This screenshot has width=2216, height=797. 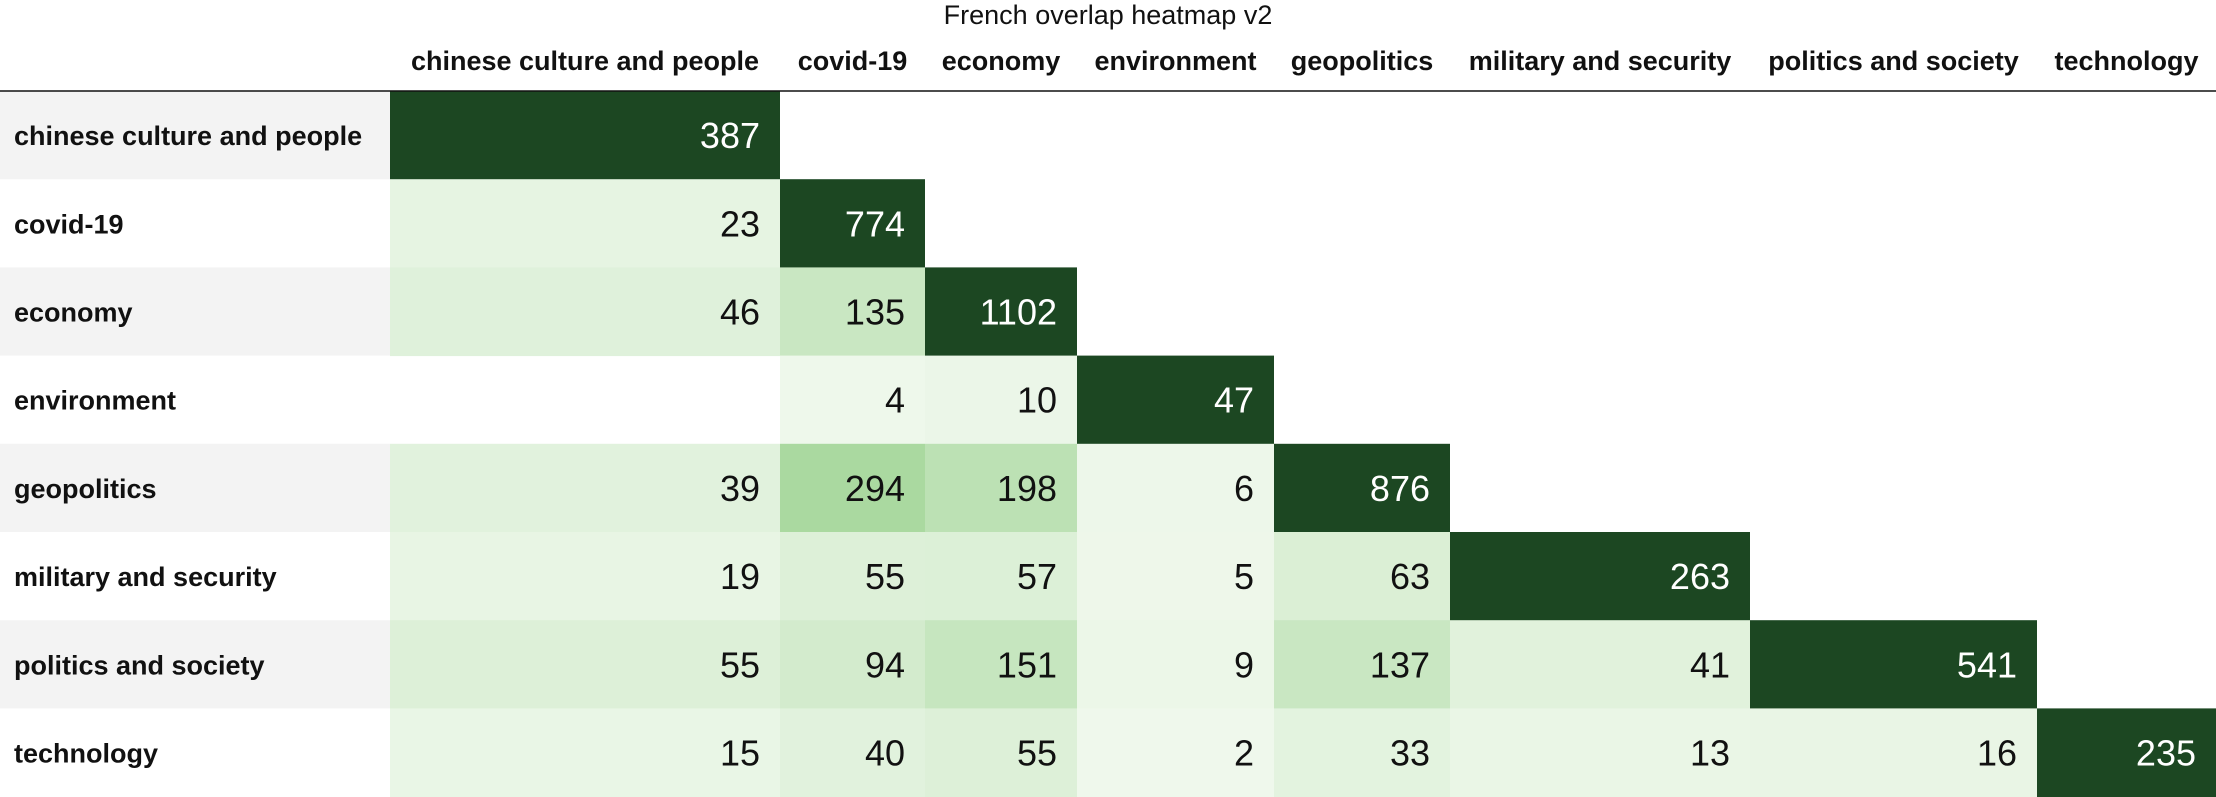 I want to click on row-header-geopolitics: geopolitics, so click(x=85, y=489).